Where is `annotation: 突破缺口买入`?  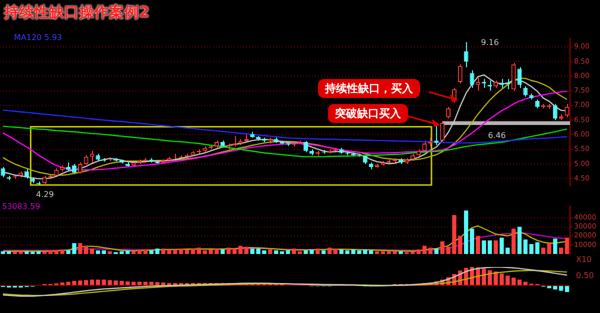 annotation: 突破缺口买入 is located at coordinates (368, 113).